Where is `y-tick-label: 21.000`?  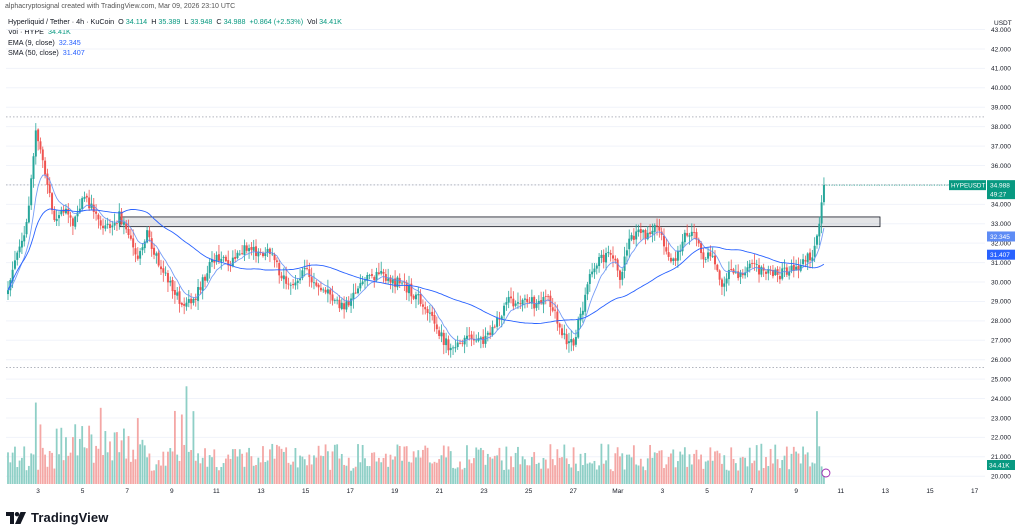
y-tick-label: 21.000 is located at coordinates (1001, 457).